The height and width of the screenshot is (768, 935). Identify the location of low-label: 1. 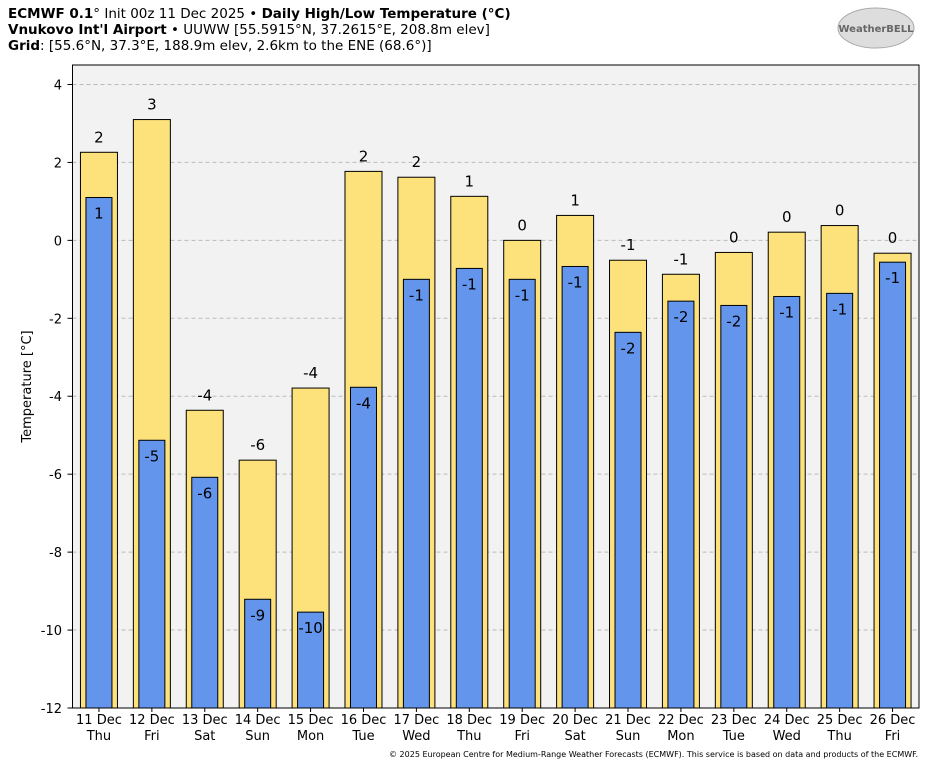
(99, 213).